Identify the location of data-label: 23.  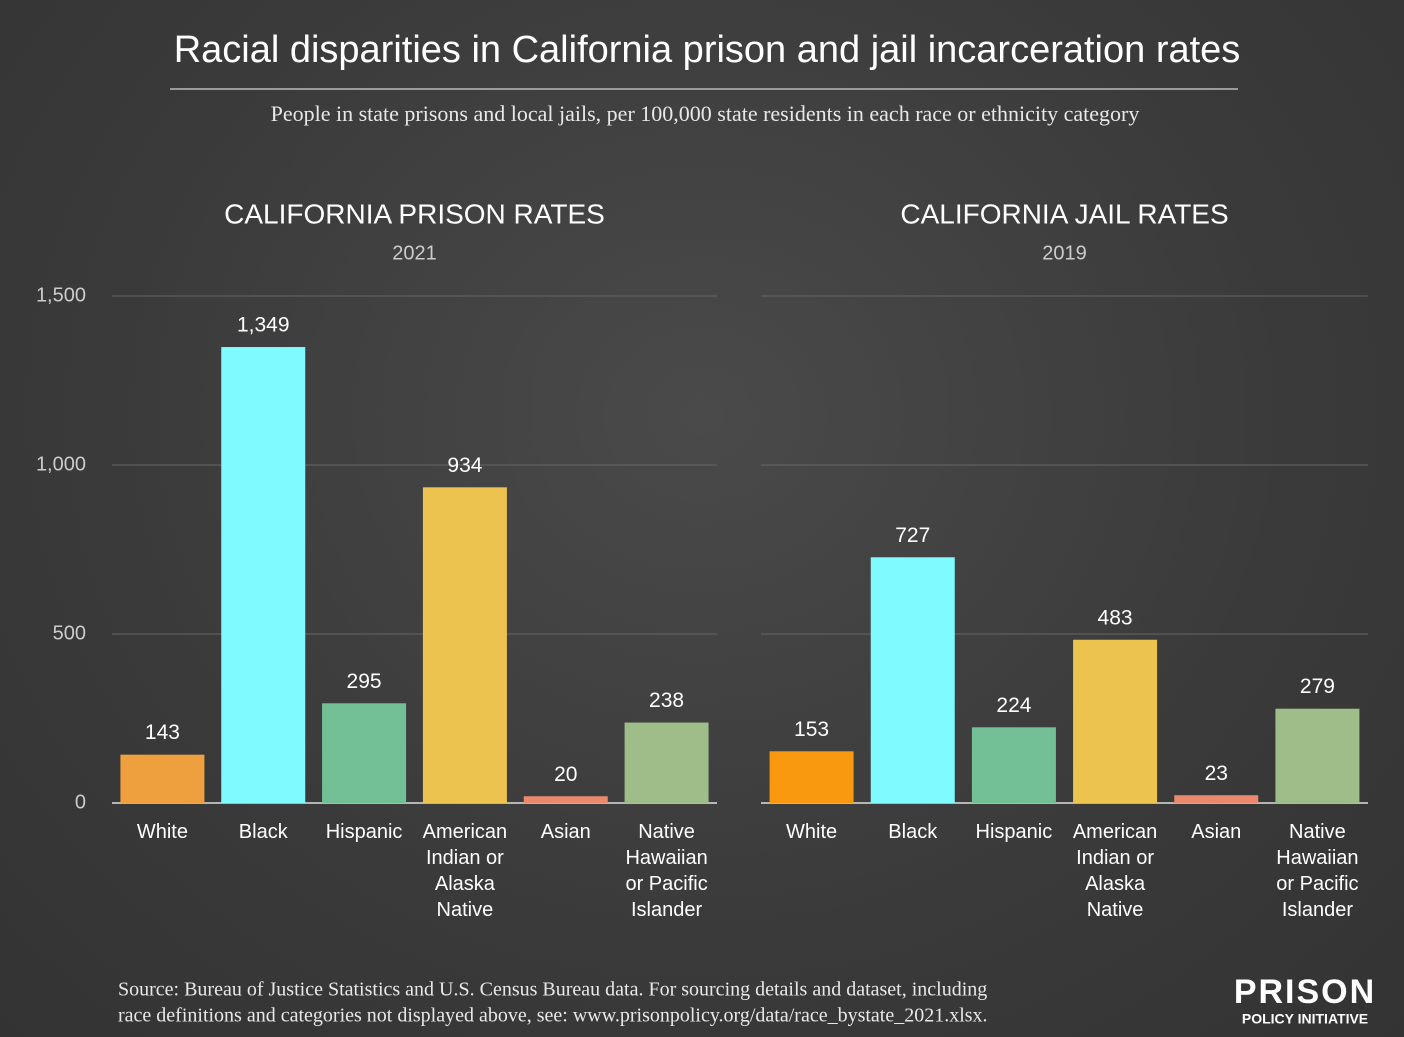
(1216, 773).